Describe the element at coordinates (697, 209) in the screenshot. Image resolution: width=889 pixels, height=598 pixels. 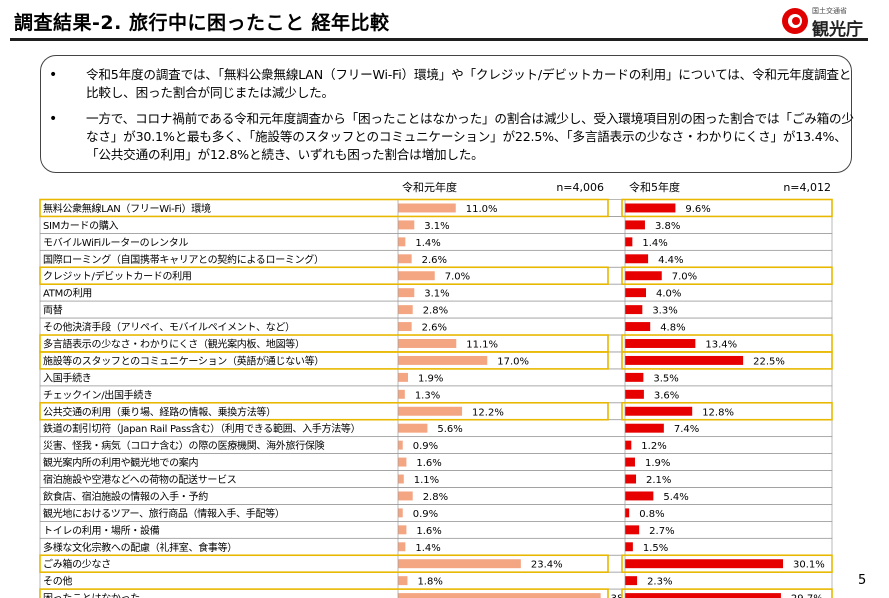
I see `data-label: 9.6%` at that location.